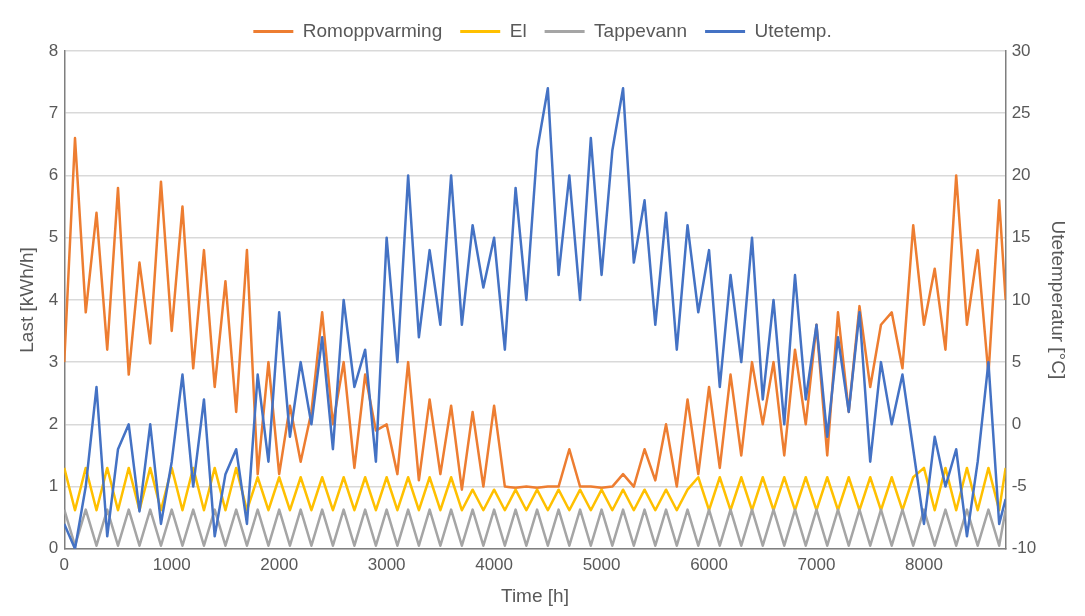  I want to click on y-tick-label: 8, so click(53, 50).